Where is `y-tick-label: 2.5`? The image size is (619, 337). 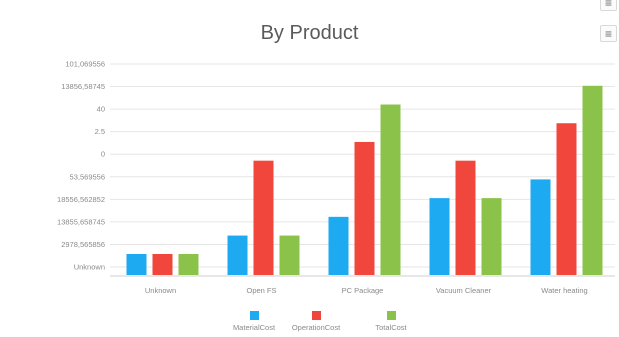 y-tick-label: 2.5 is located at coordinates (100, 131).